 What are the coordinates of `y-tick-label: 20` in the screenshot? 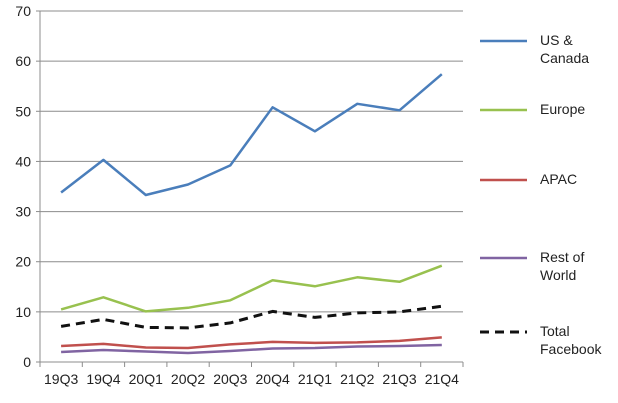 It's located at (23, 262).